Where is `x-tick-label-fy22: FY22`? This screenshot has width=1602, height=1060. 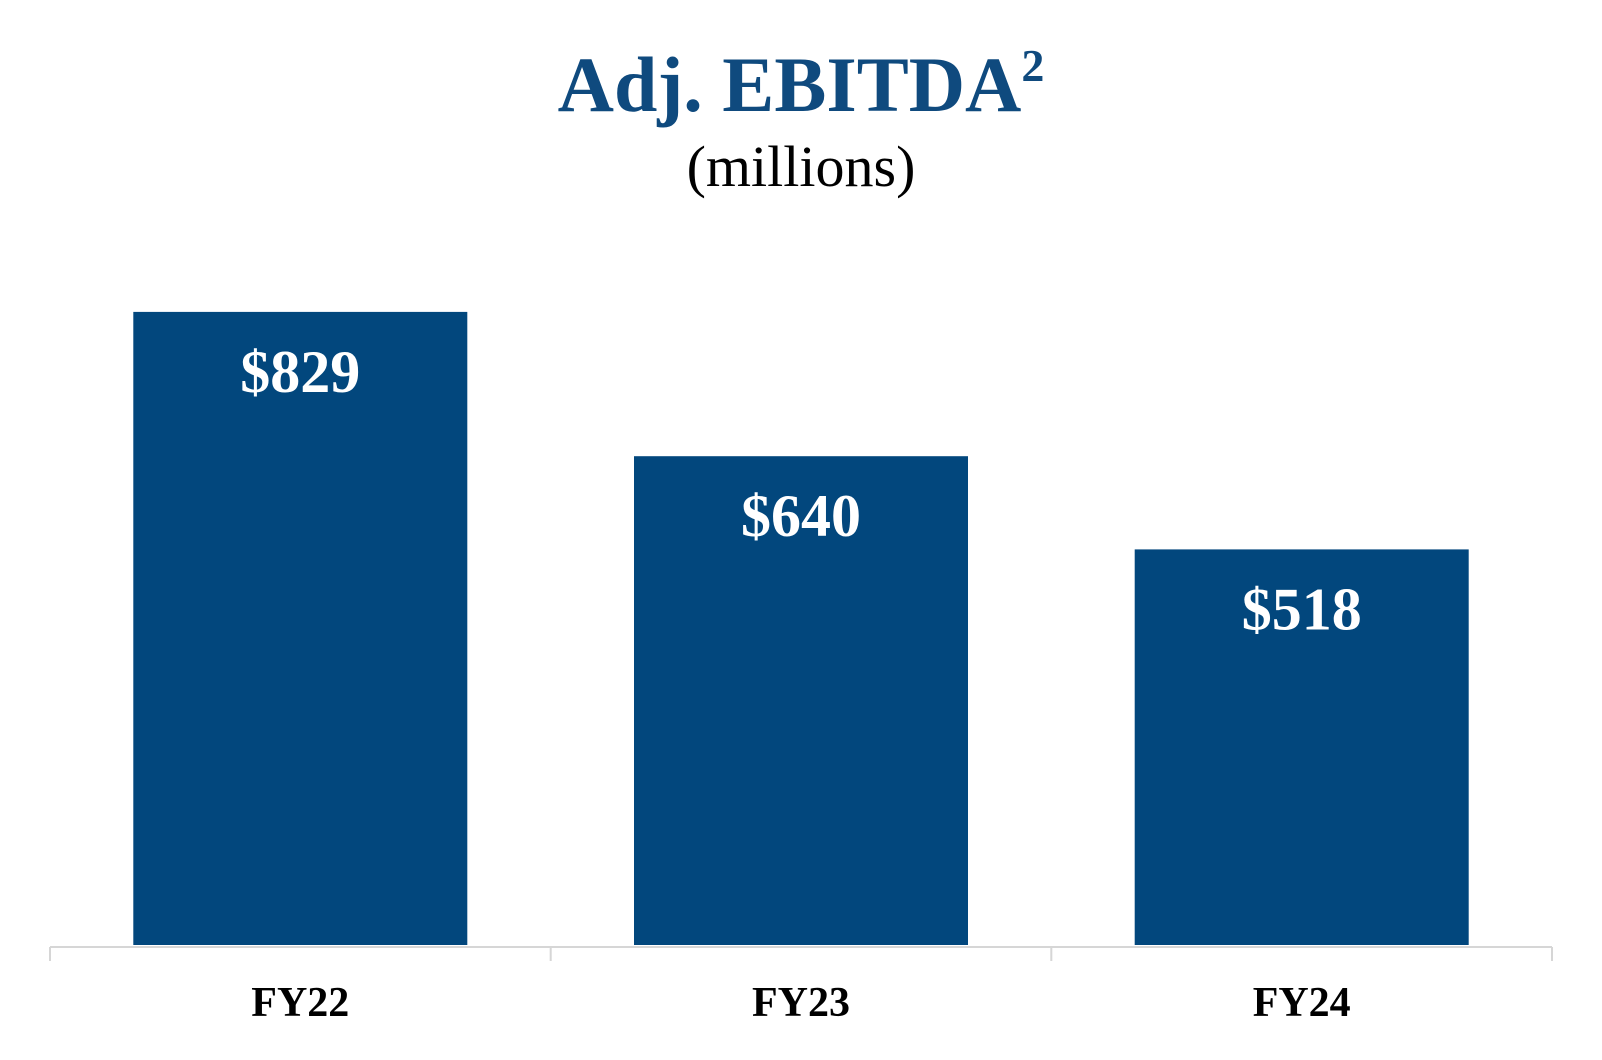 x-tick-label-fy22: FY22 is located at coordinates (300, 1003).